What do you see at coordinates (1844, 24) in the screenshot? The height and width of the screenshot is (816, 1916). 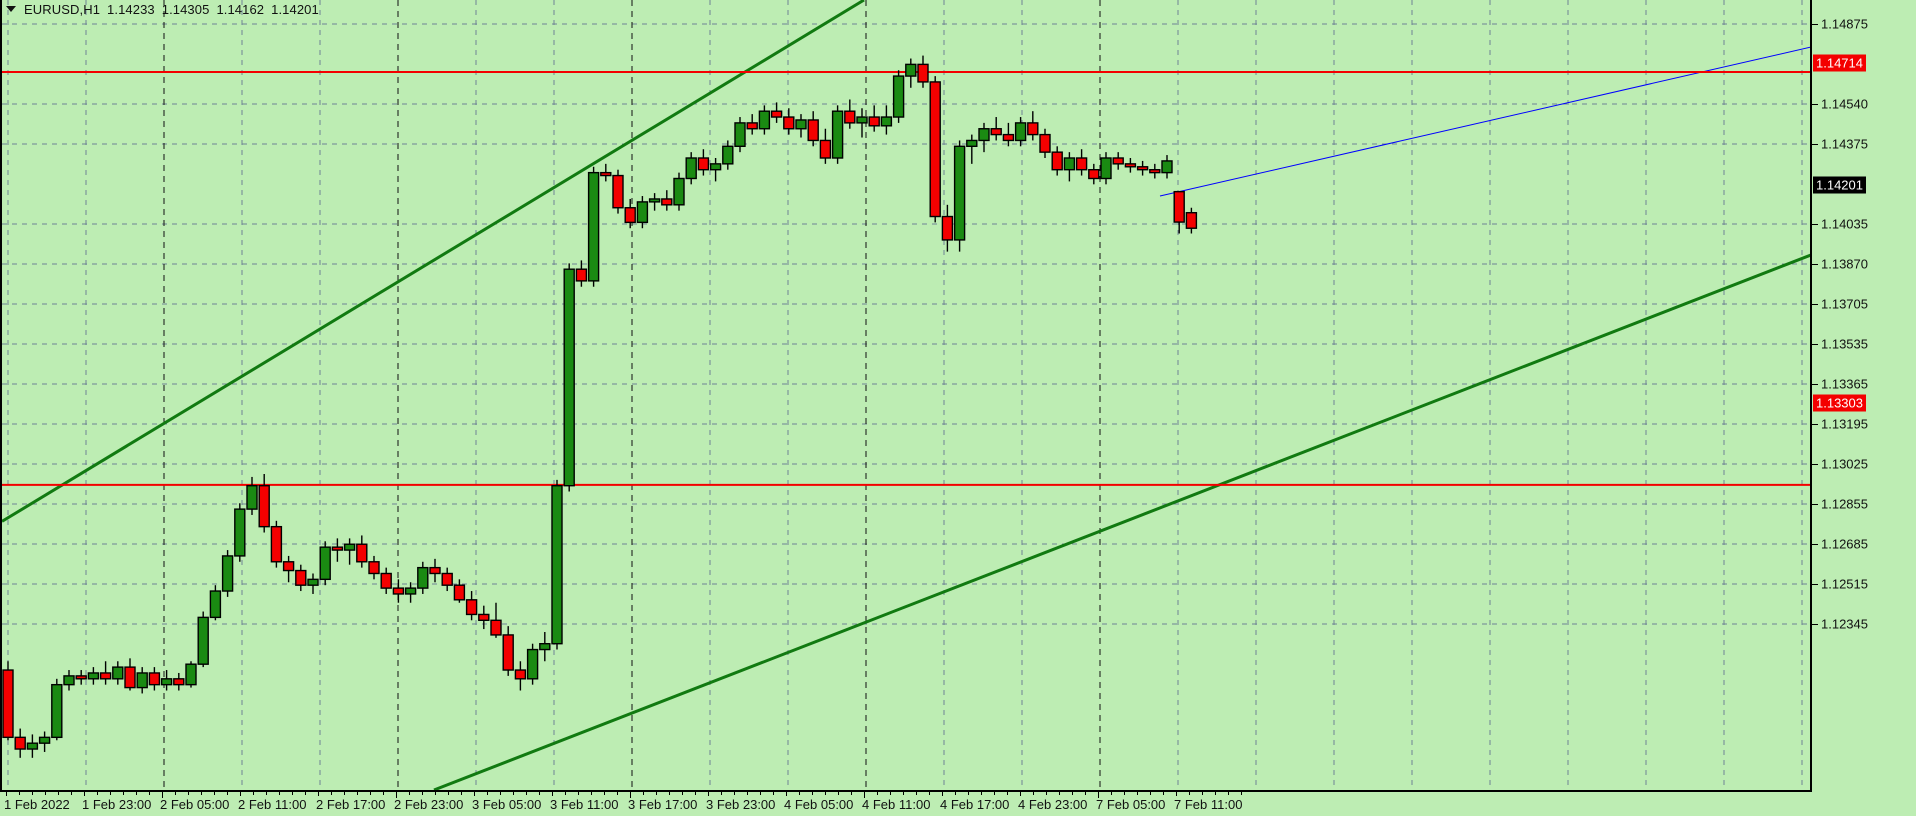 I see `price-tick-label: 1.14875` at bounding box center [1844, 24].